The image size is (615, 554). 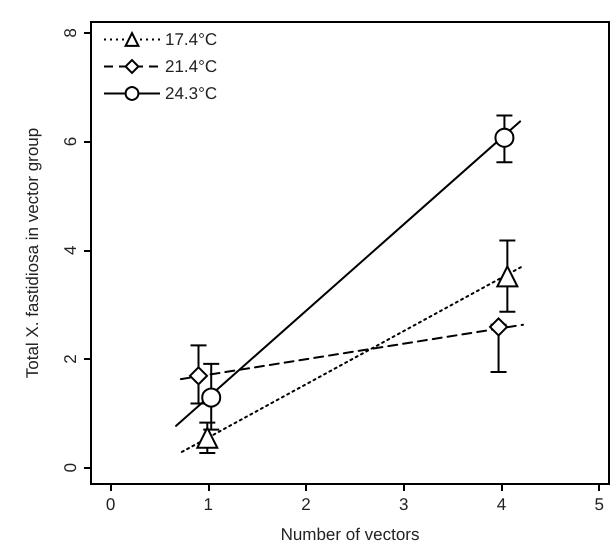 I want to click on x-axis-title: Number of vectors, so click(x=350, y=534).